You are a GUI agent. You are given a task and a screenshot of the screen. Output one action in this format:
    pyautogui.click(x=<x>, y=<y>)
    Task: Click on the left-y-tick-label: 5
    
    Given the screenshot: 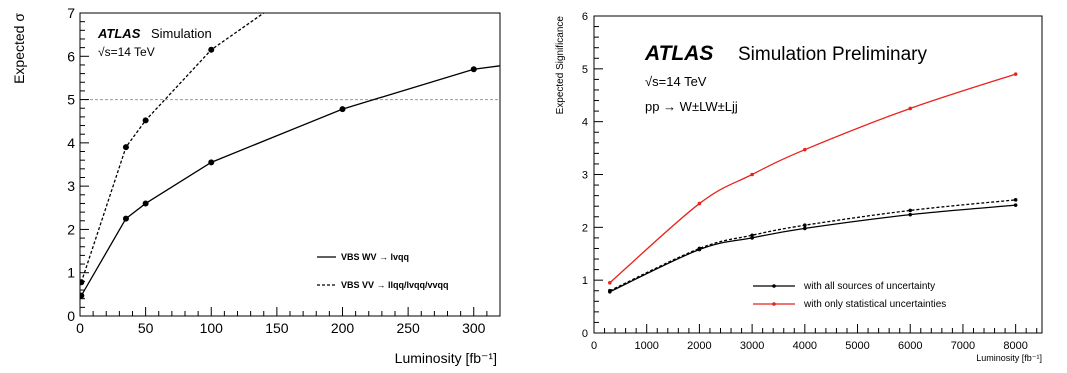 What is the action you would take?
    pyautogui.click(x=71, y=100)
    